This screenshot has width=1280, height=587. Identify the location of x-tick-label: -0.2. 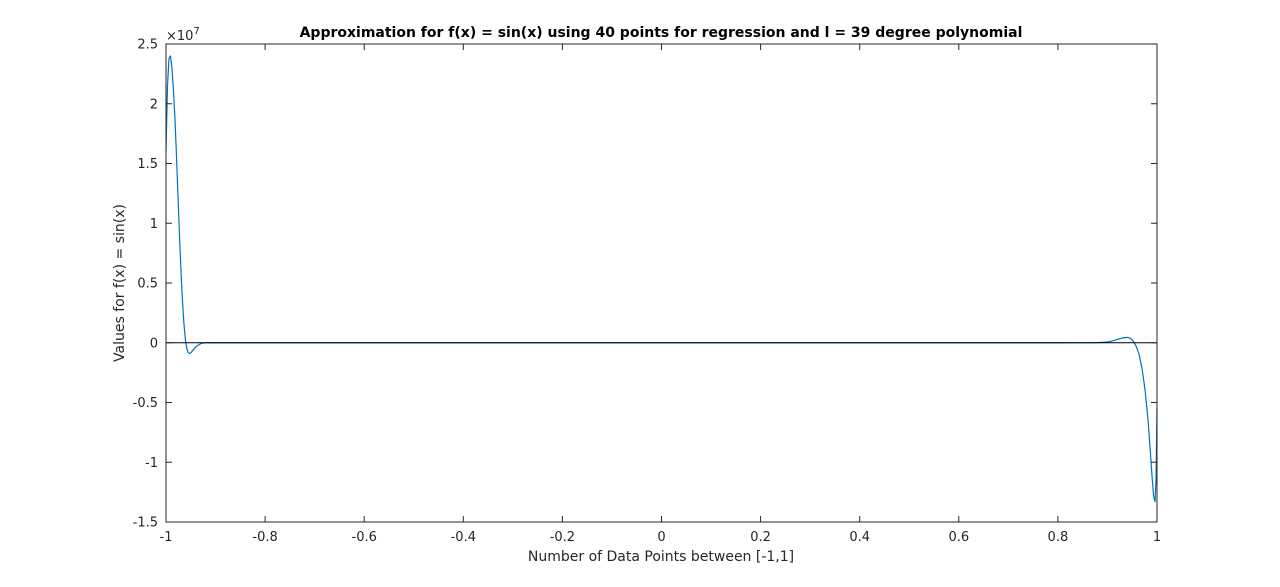
(562, 537).